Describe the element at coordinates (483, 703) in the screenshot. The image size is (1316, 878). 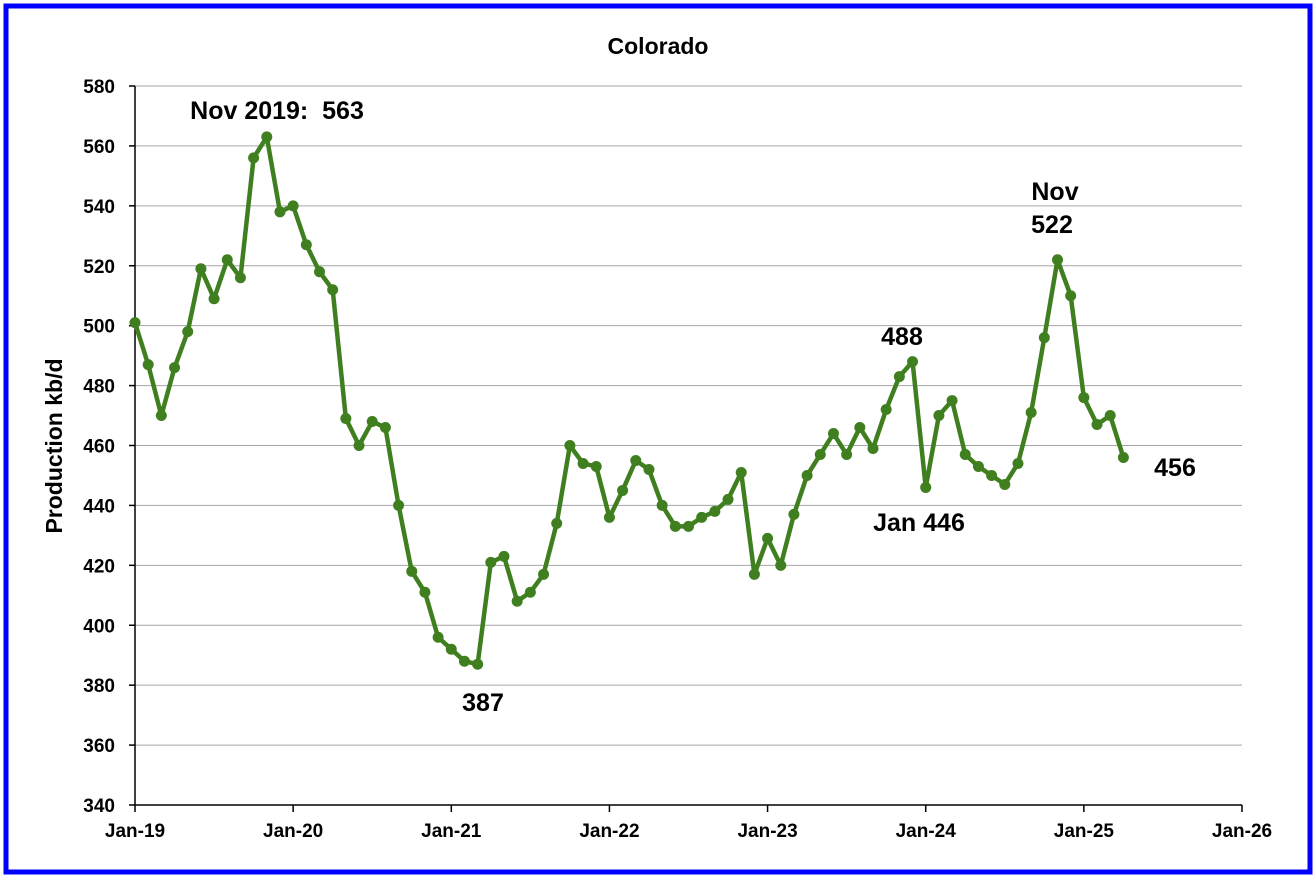
I see `annotation: 387` at that location.